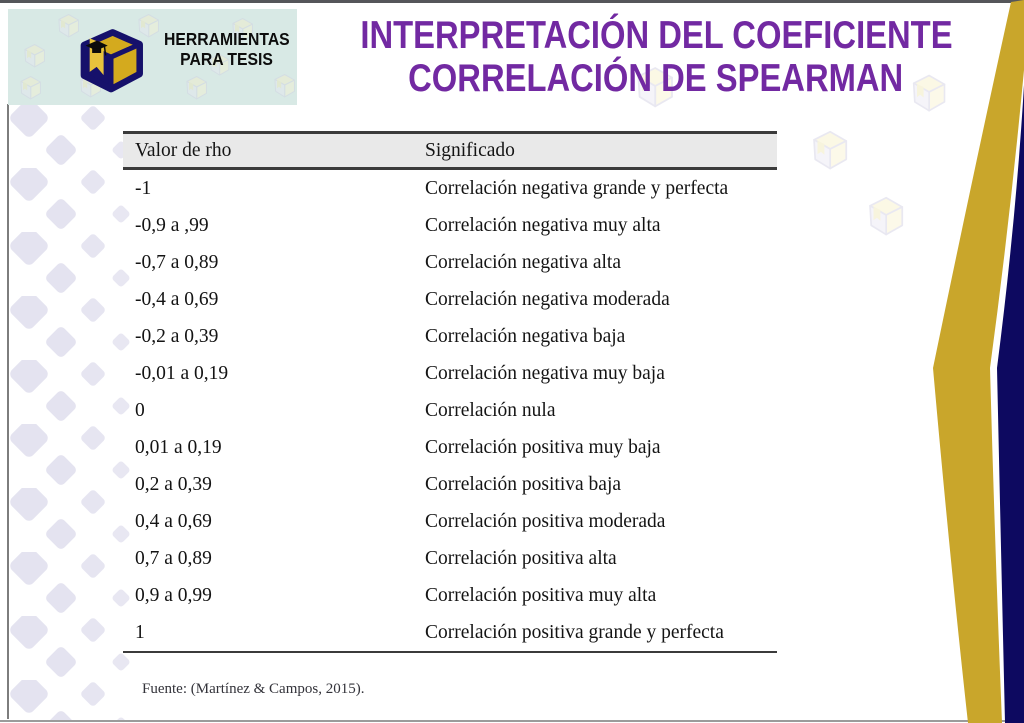 The image size is (1024, 723). I want to click on significado-cell: Correlación positiva moderada, so click(545, 521).